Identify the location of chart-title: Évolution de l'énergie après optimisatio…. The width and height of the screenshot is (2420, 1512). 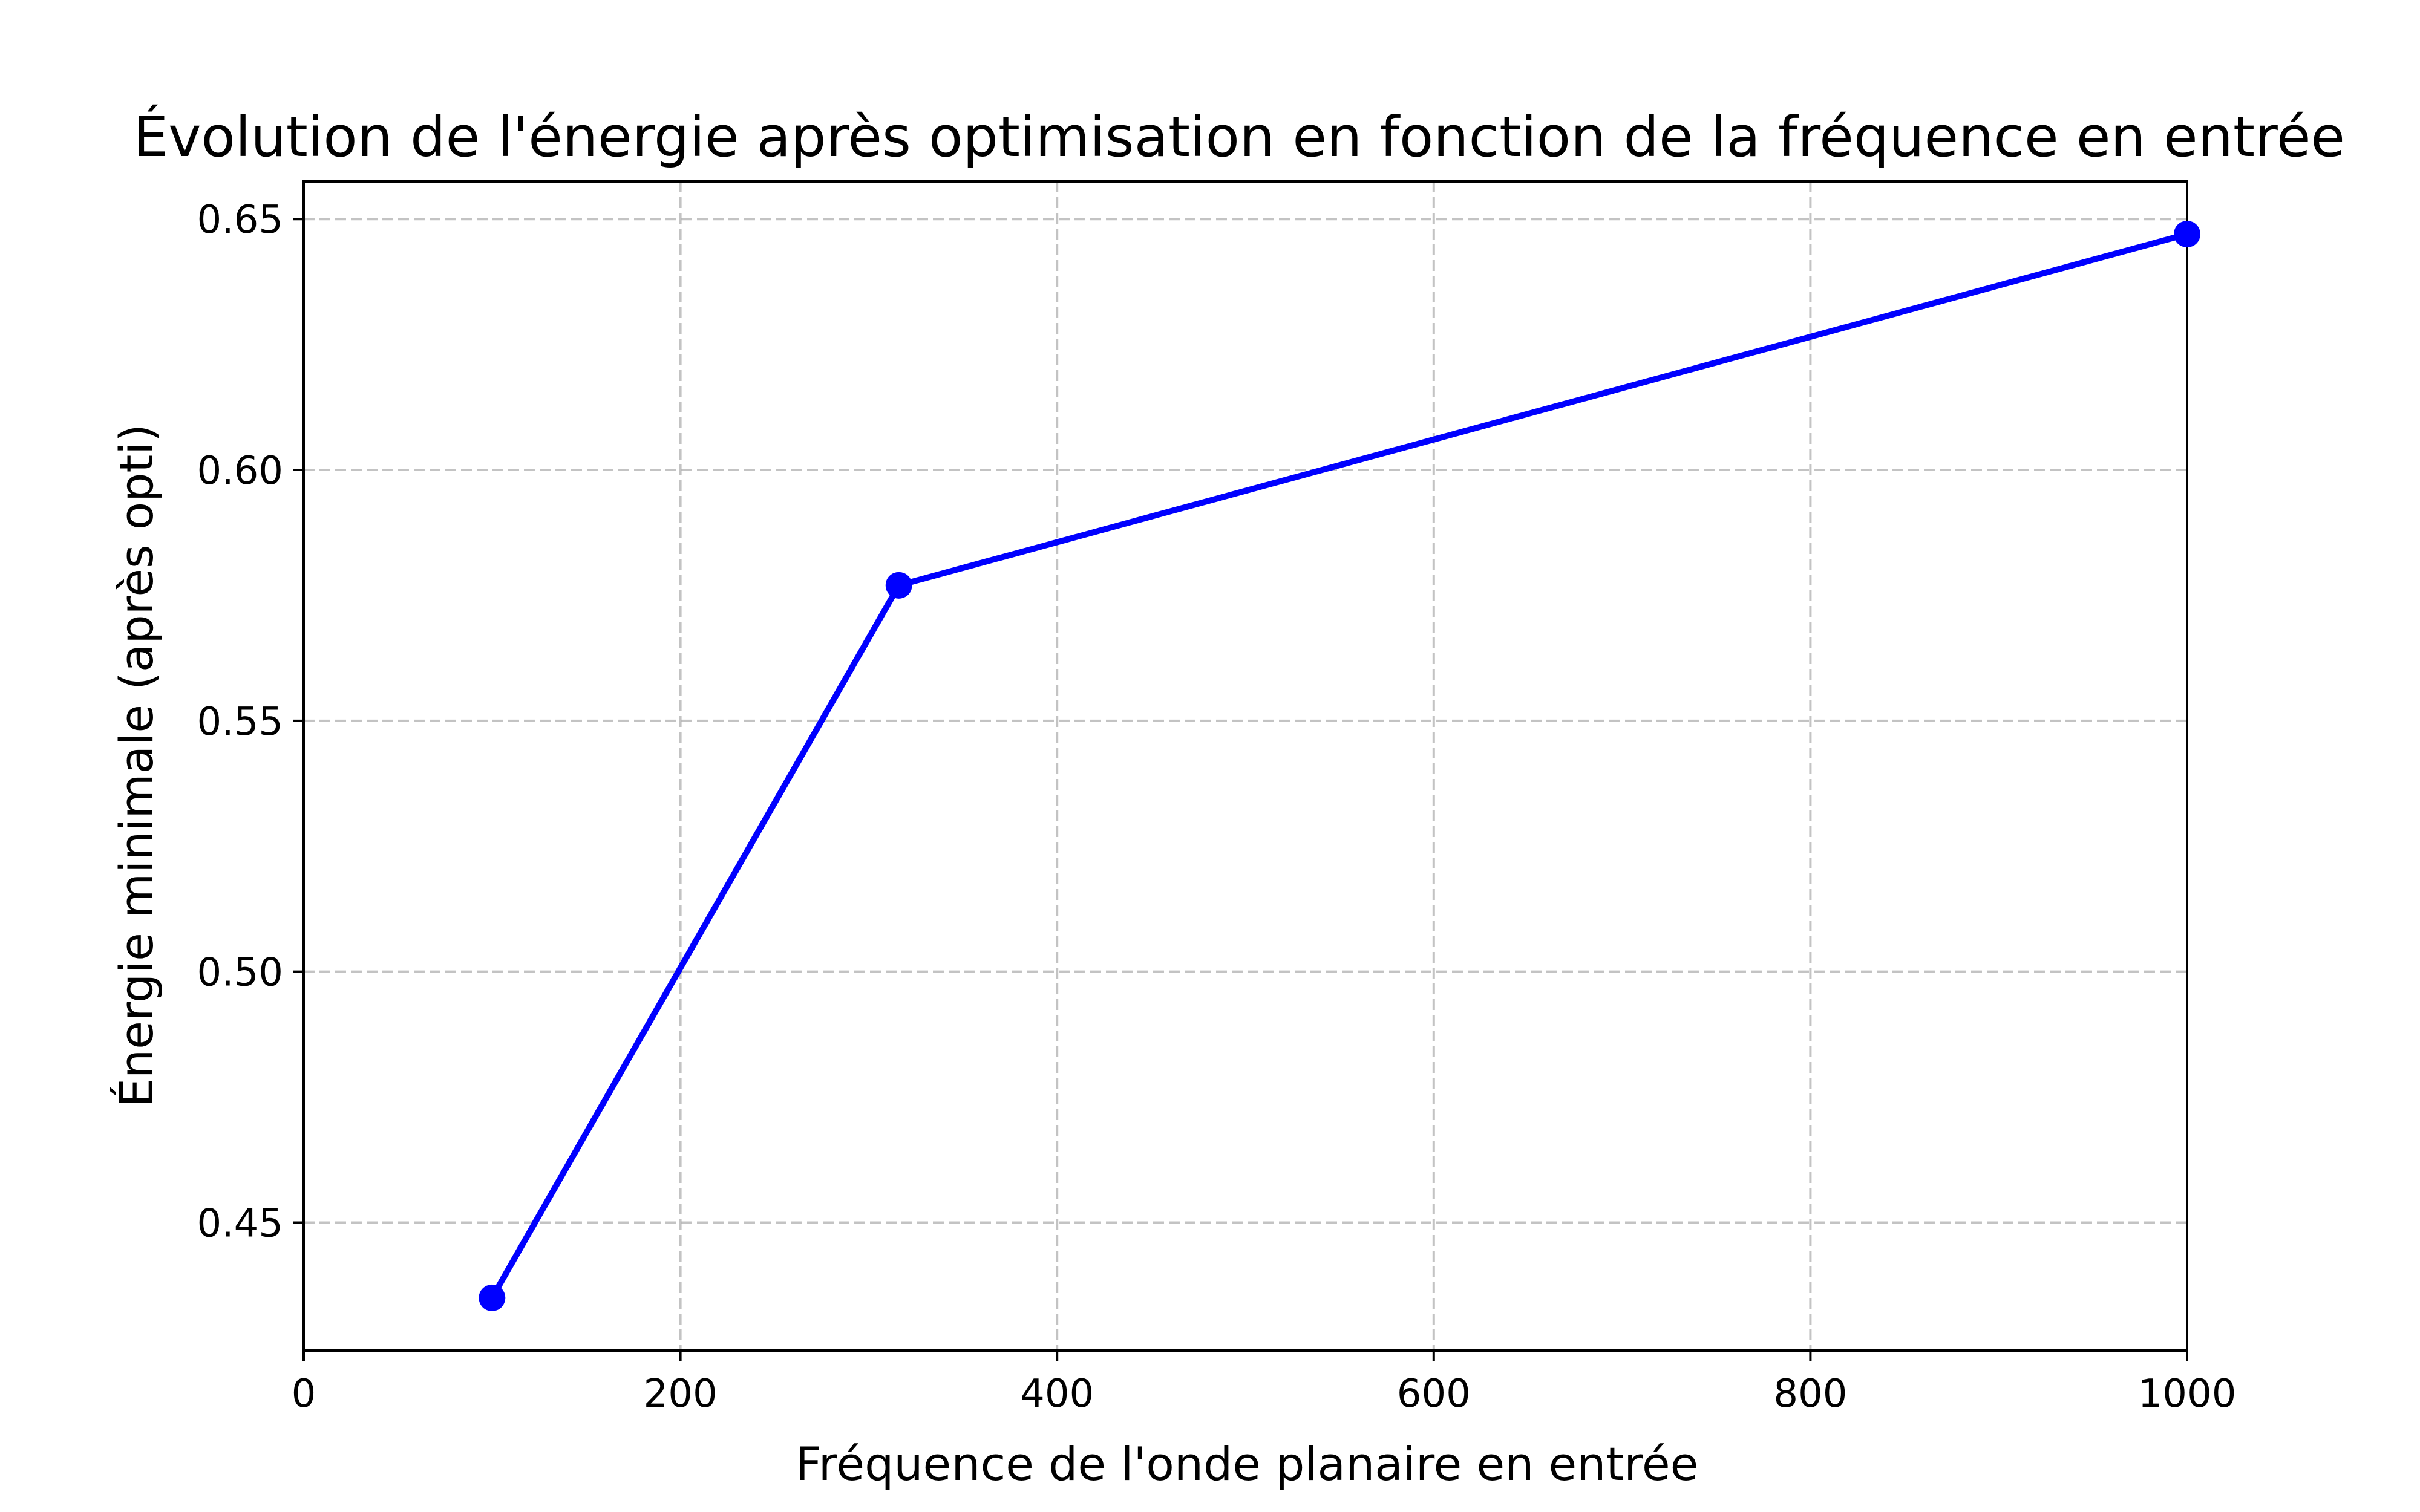
(1239, 136).